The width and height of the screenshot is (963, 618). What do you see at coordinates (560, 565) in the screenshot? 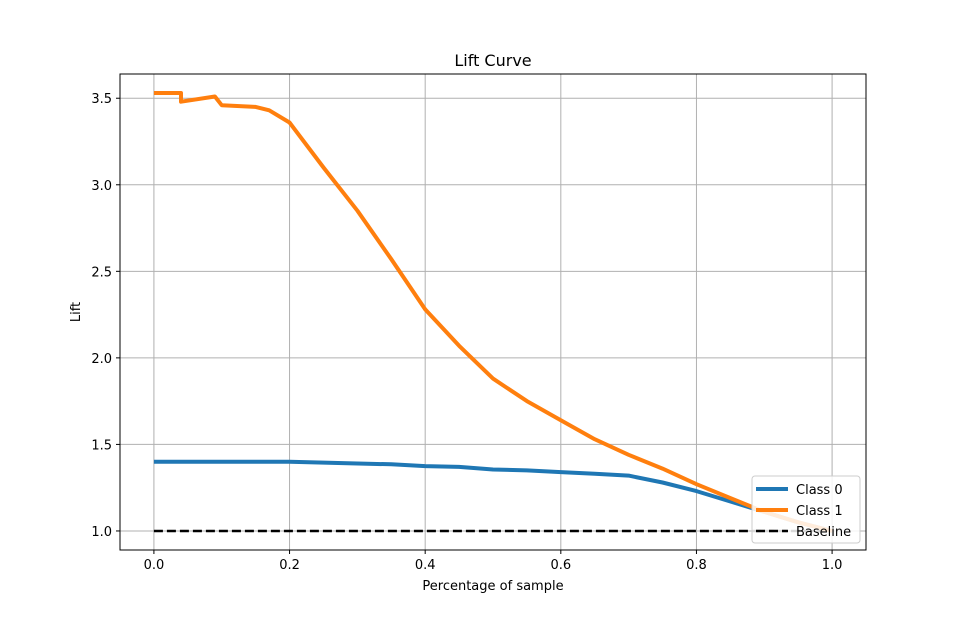
I see `x-tick-label: 0.6` at bounding box center [560, 565].